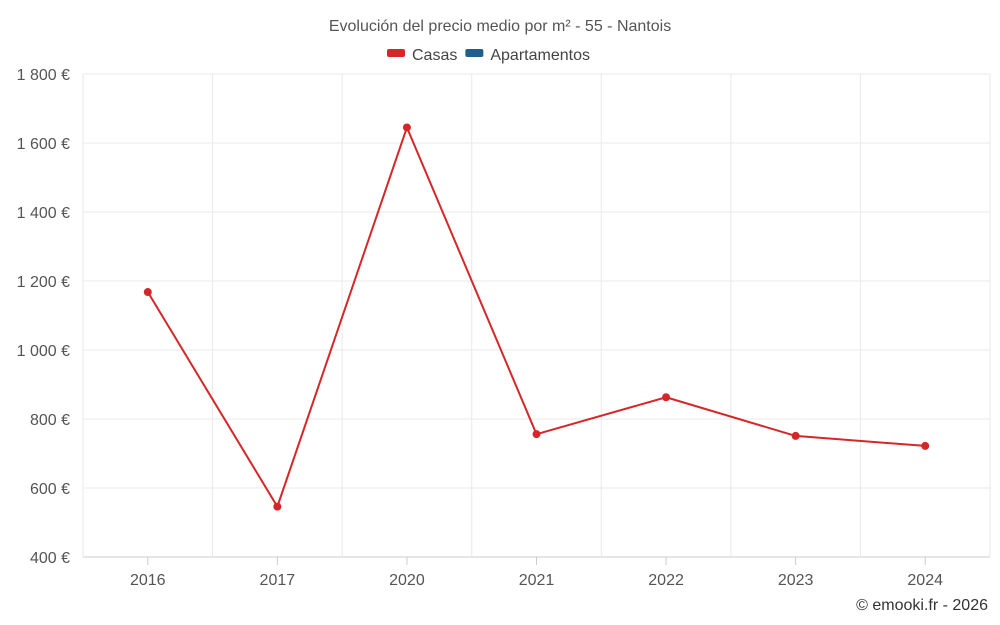 The height and width of the screenshot is (625, 1000). I want to click on x-tick-label: 2022, so click(666, 580).